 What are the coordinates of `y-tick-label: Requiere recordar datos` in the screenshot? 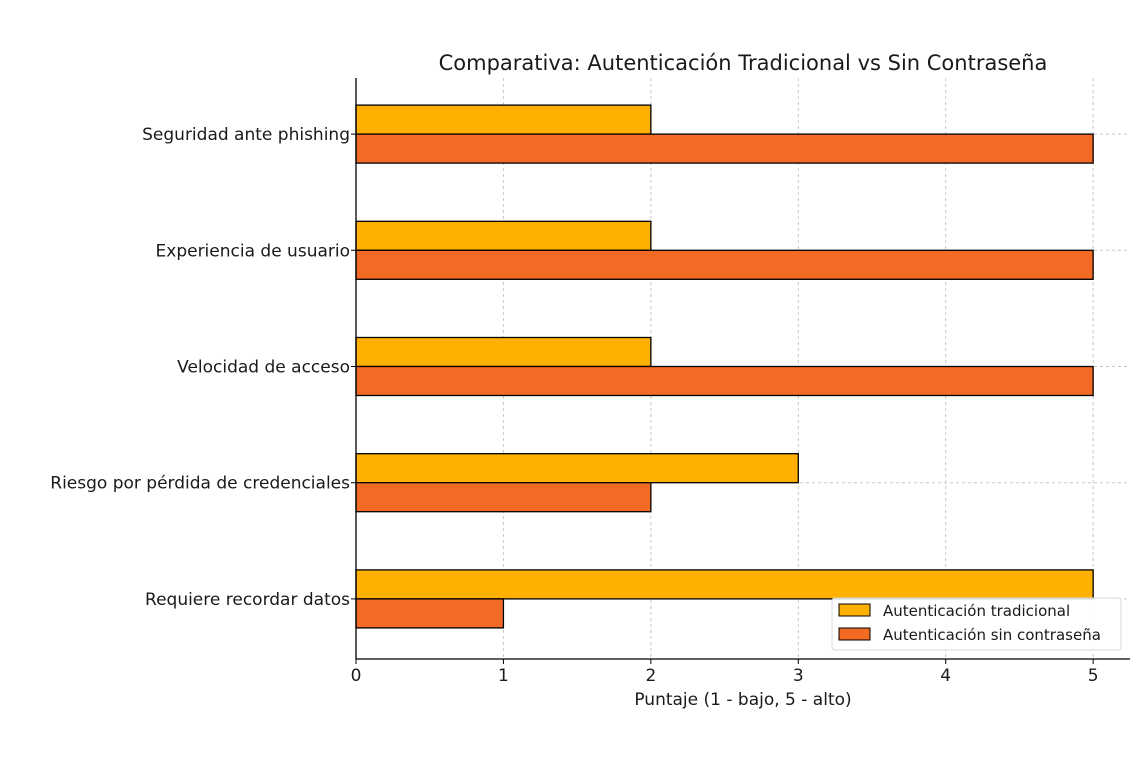 It's located at (247, 600).